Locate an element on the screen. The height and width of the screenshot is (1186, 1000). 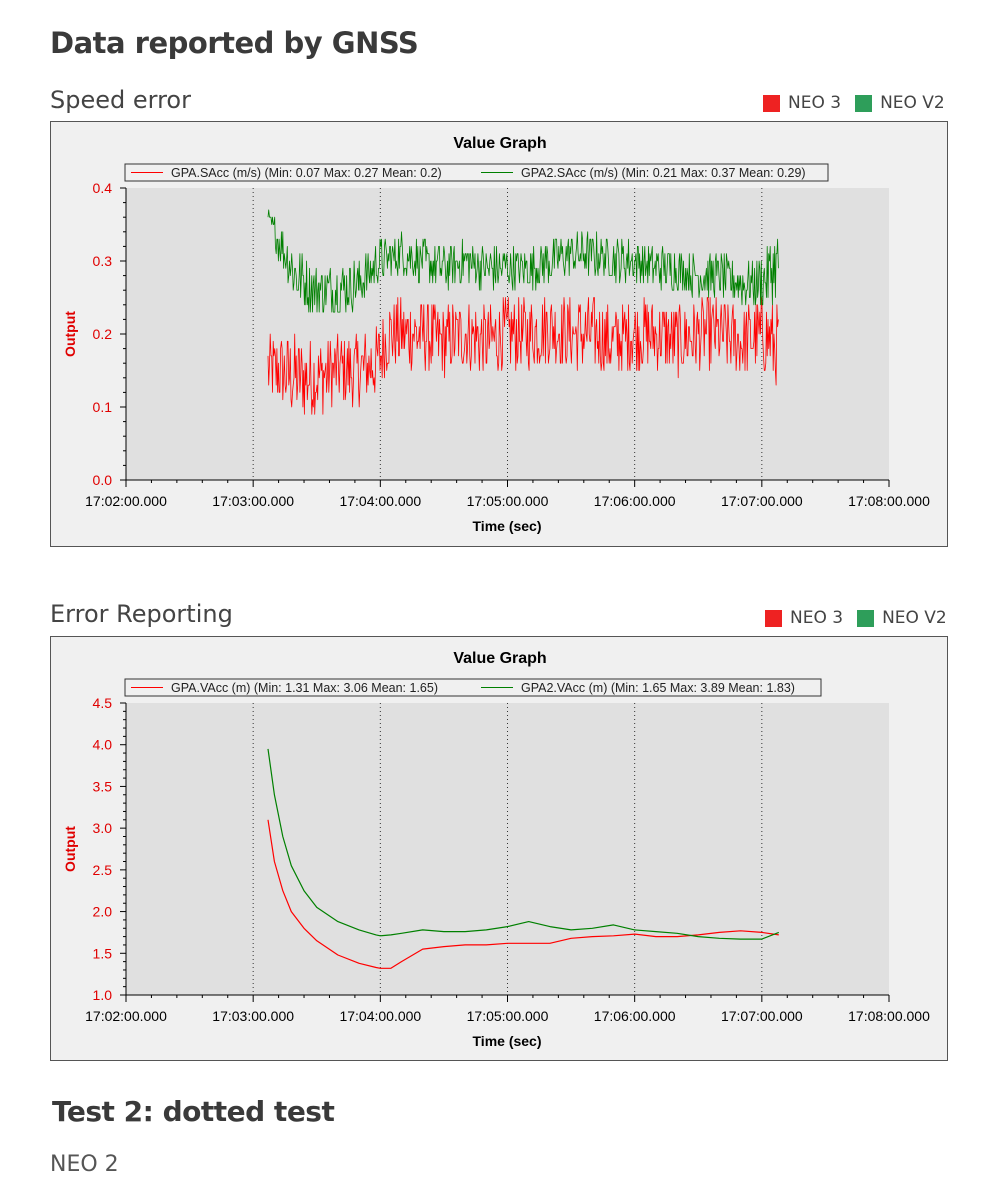
y-tick-label: 1.5 is located at coordinates (103, 953).